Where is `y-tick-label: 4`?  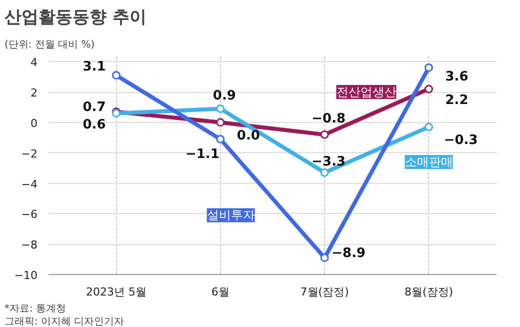
y-tick-label: 4 is located at coordinates (34, 63).